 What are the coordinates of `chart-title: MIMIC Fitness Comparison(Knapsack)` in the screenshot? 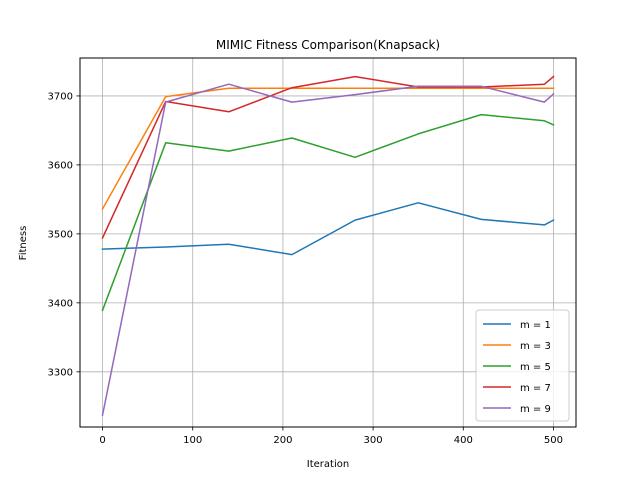 It's located at (328, 45).